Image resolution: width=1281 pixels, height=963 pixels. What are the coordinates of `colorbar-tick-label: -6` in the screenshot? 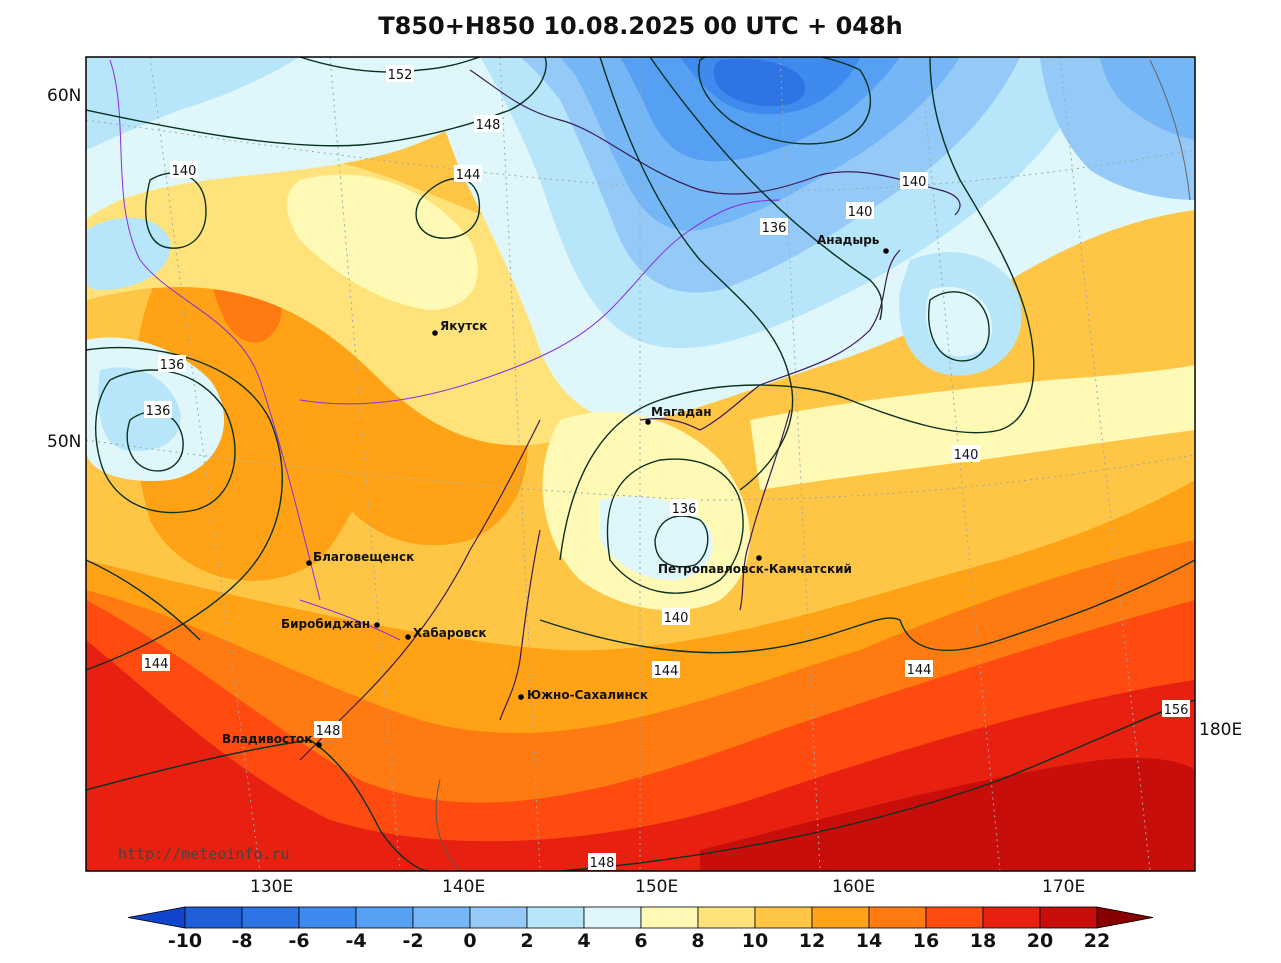 It's located at (299, 941).